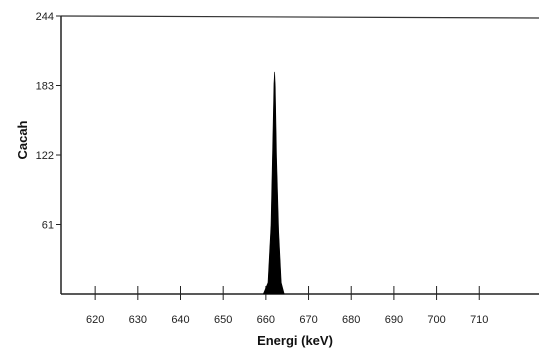  What do you see at coordinates (223, 320) in the screenshot?
I see `x-tick-label: 650` at bounding box center [223, 320].